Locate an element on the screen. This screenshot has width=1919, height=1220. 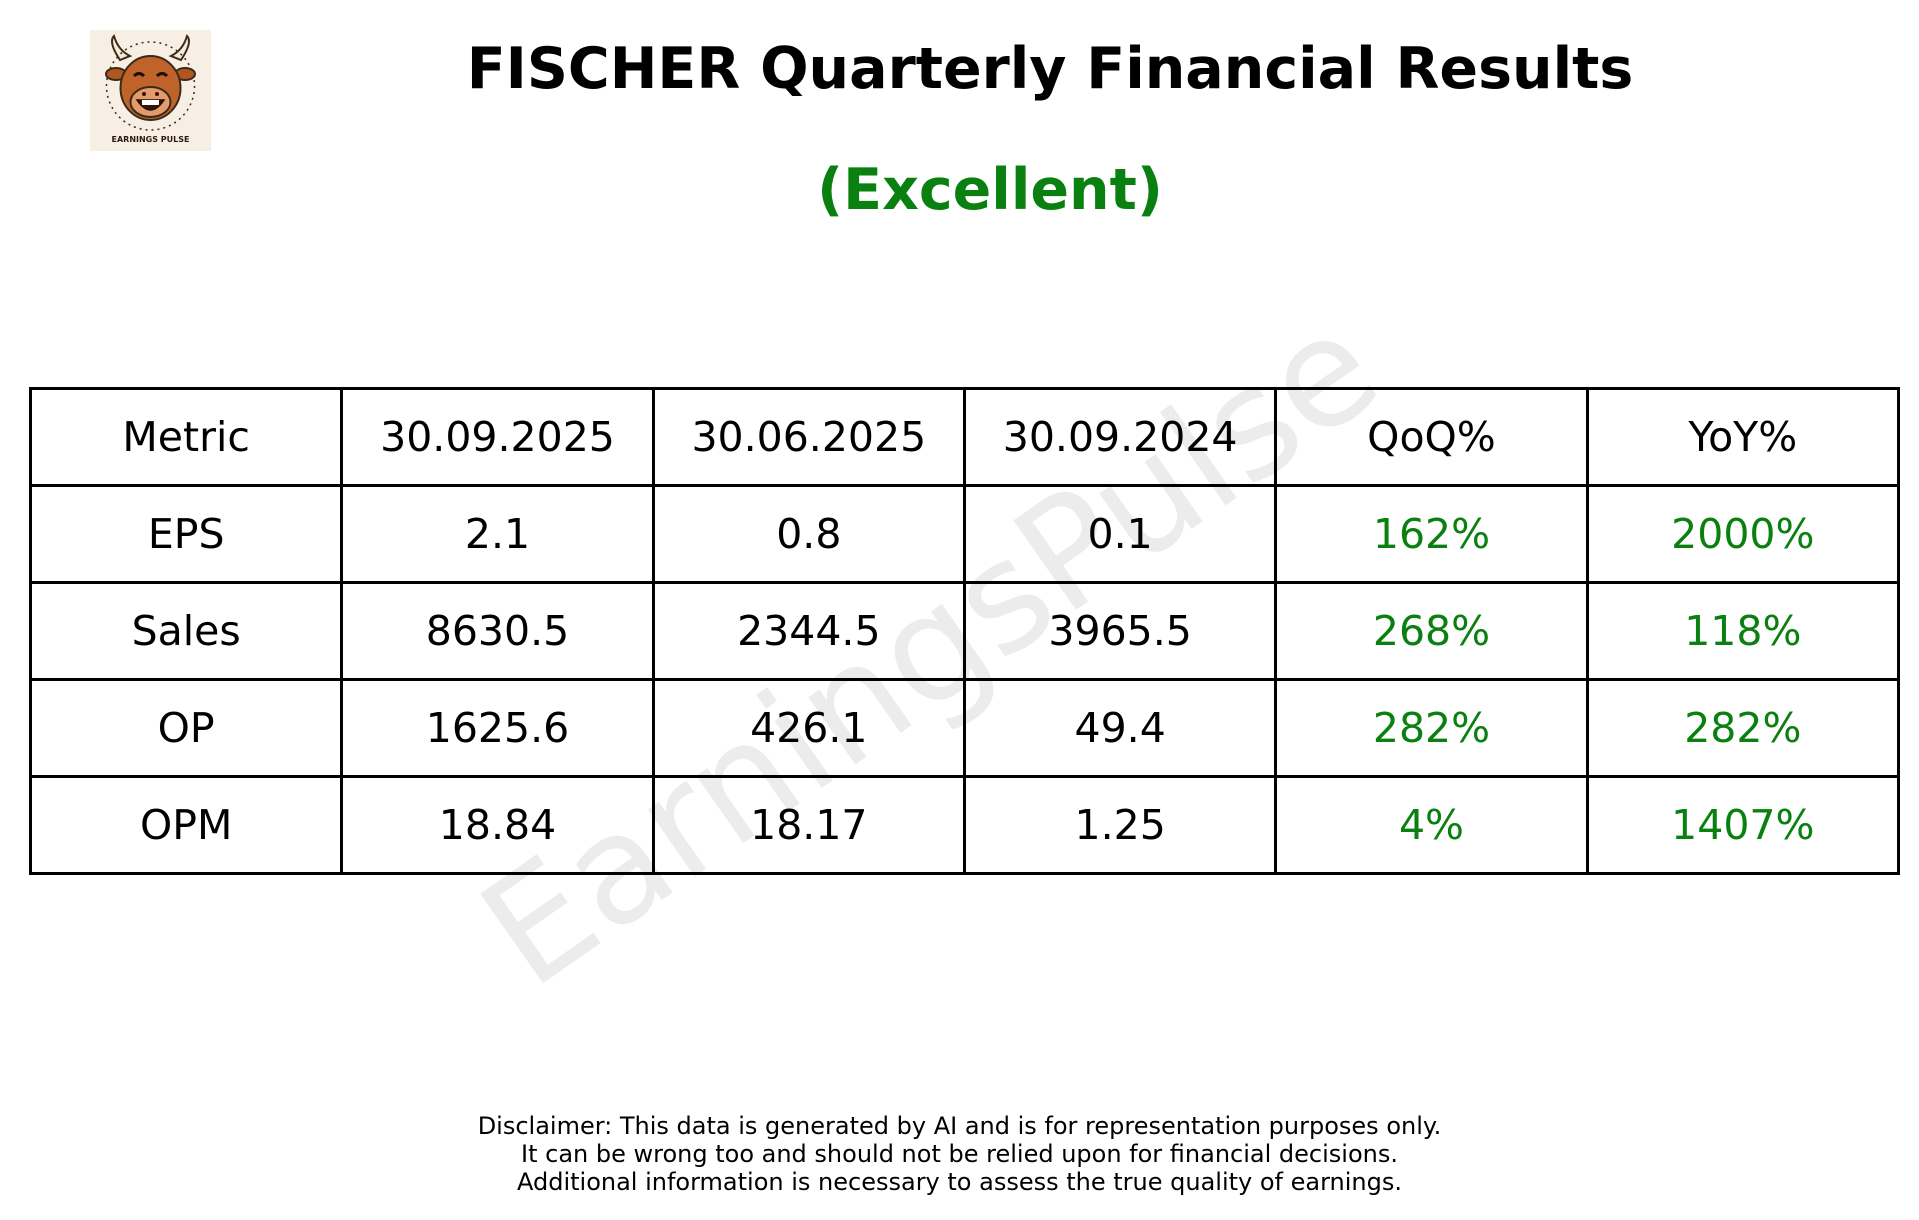
column-header: Metric is located at coordinates (186, 437).